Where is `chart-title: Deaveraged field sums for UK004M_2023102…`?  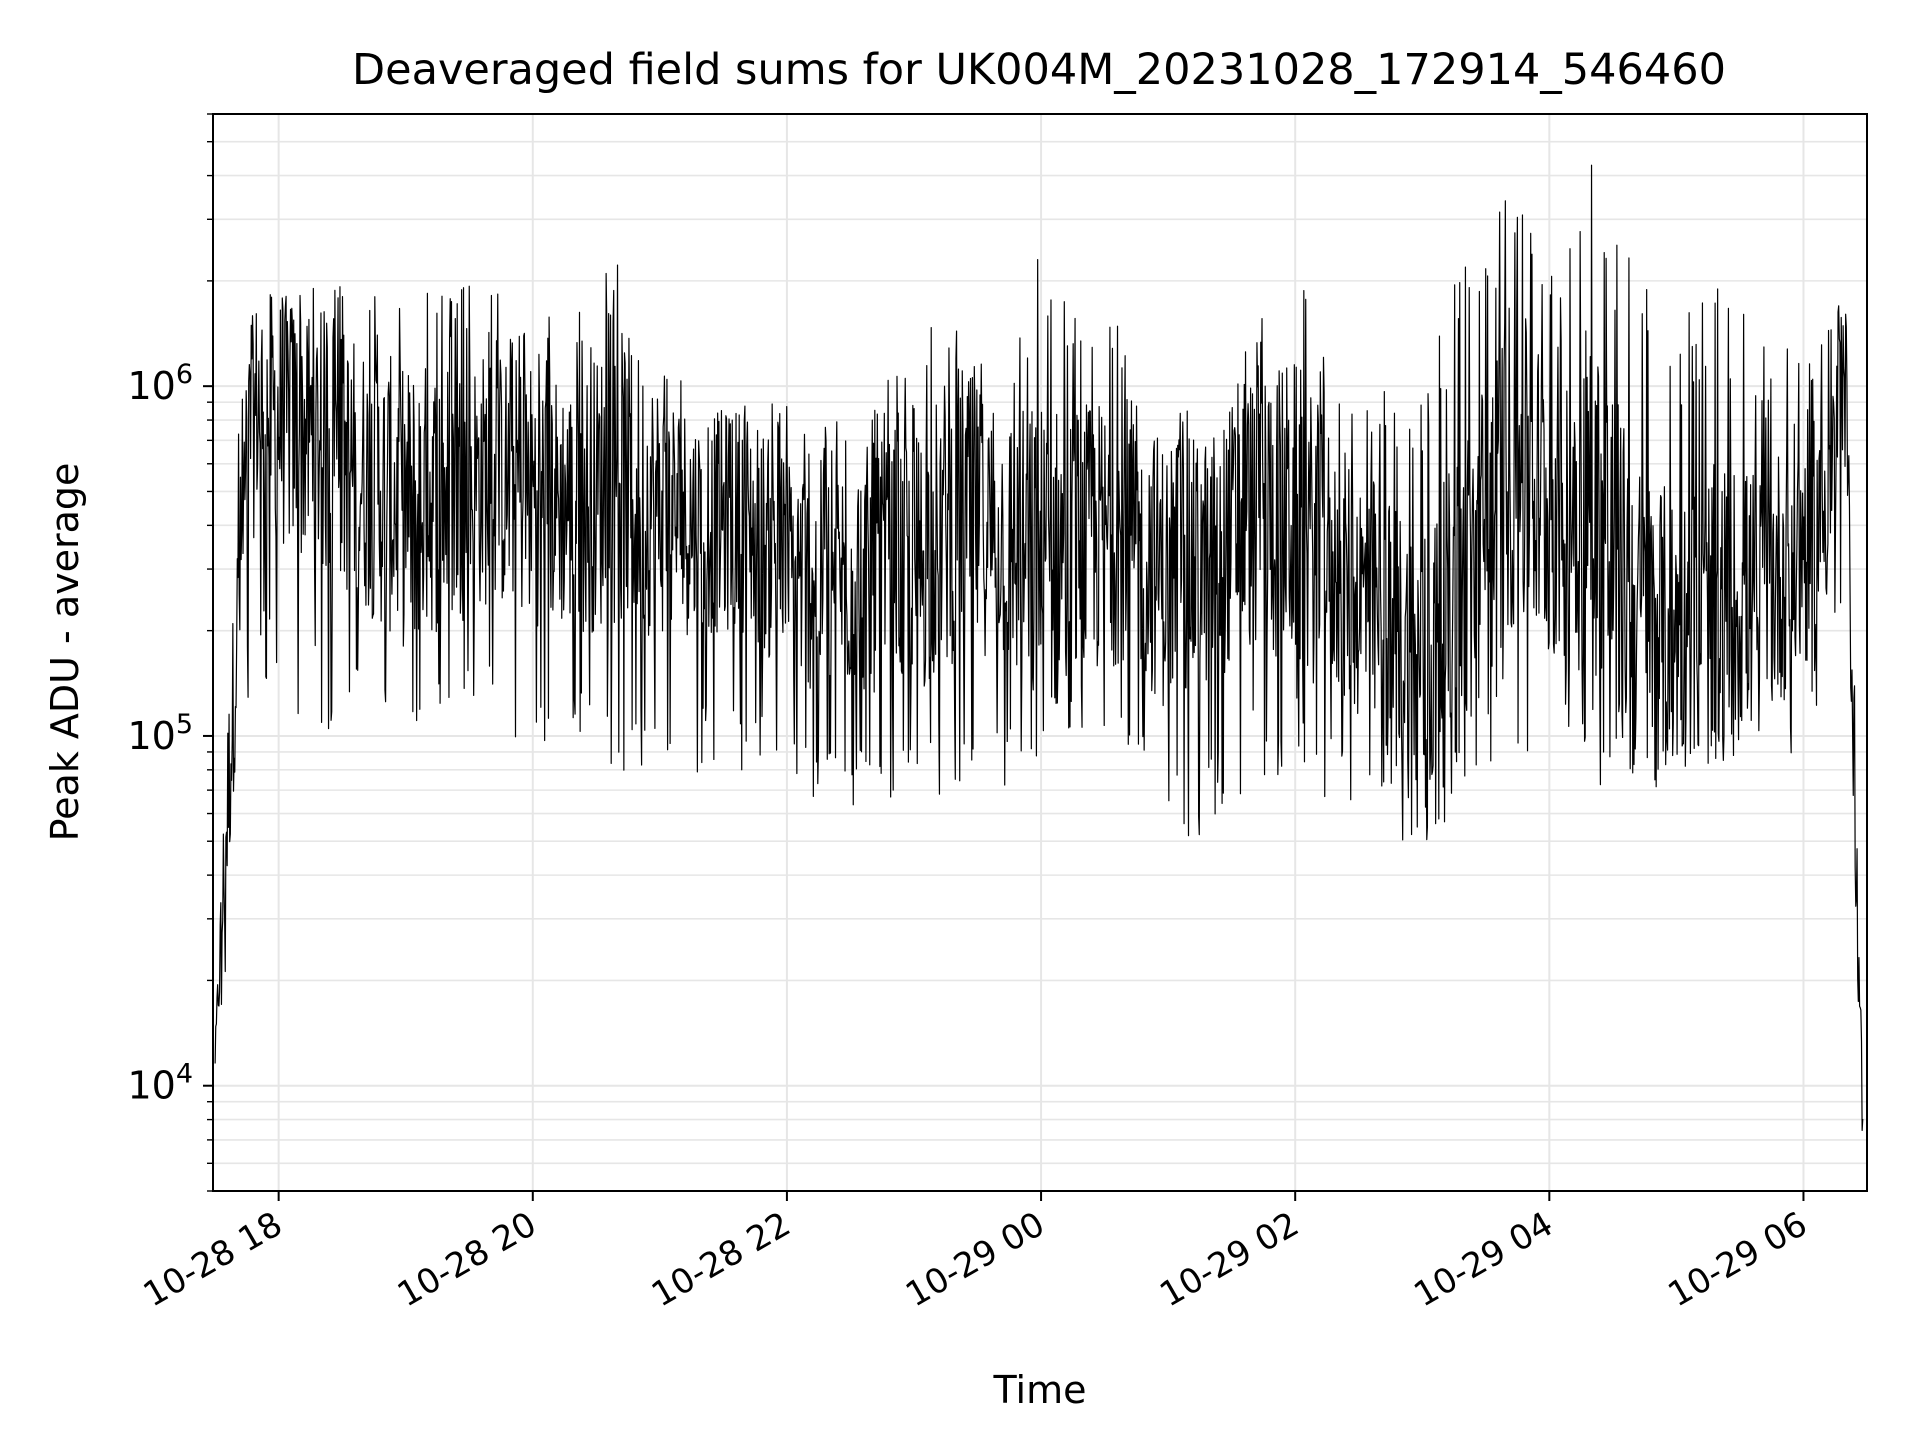 chart-title: Deaveraged field sums for UK004M_2023102… is located at coordinates (1039, 70).